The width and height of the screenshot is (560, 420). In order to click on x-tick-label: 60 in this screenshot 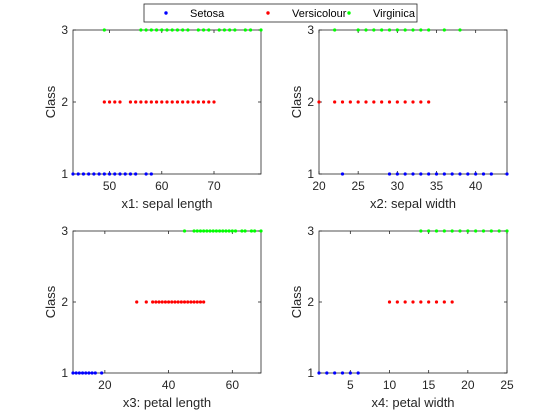, I will do `click(162, 186)`.